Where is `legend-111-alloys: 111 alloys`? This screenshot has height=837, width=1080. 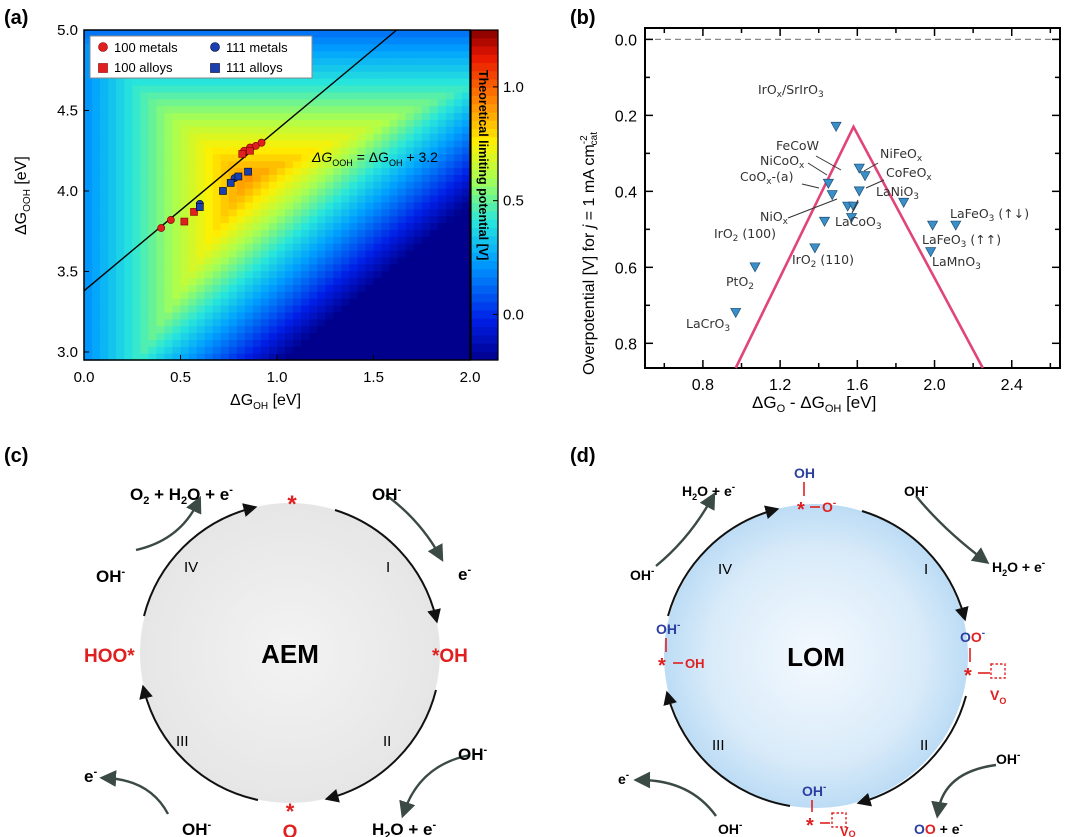
legend-111-alloys: 111 alloys is located at coordinates (254, 67).